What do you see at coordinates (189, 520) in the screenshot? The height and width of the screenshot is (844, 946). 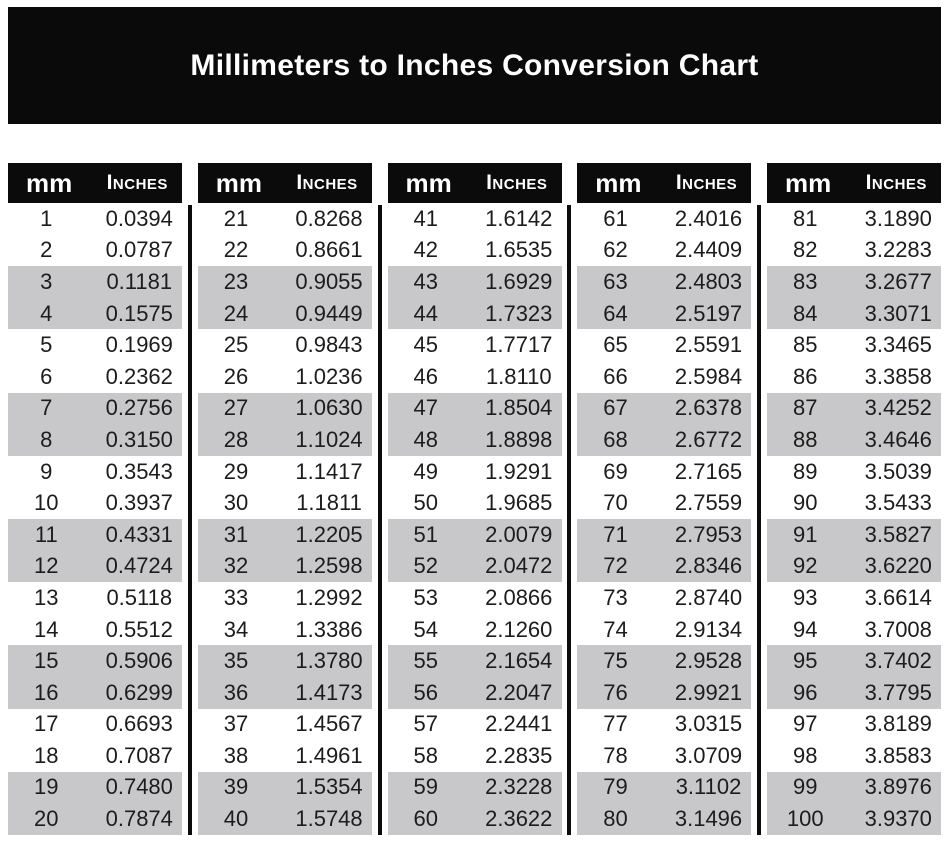 I see `column-divider` at bounding box center [189, 520].